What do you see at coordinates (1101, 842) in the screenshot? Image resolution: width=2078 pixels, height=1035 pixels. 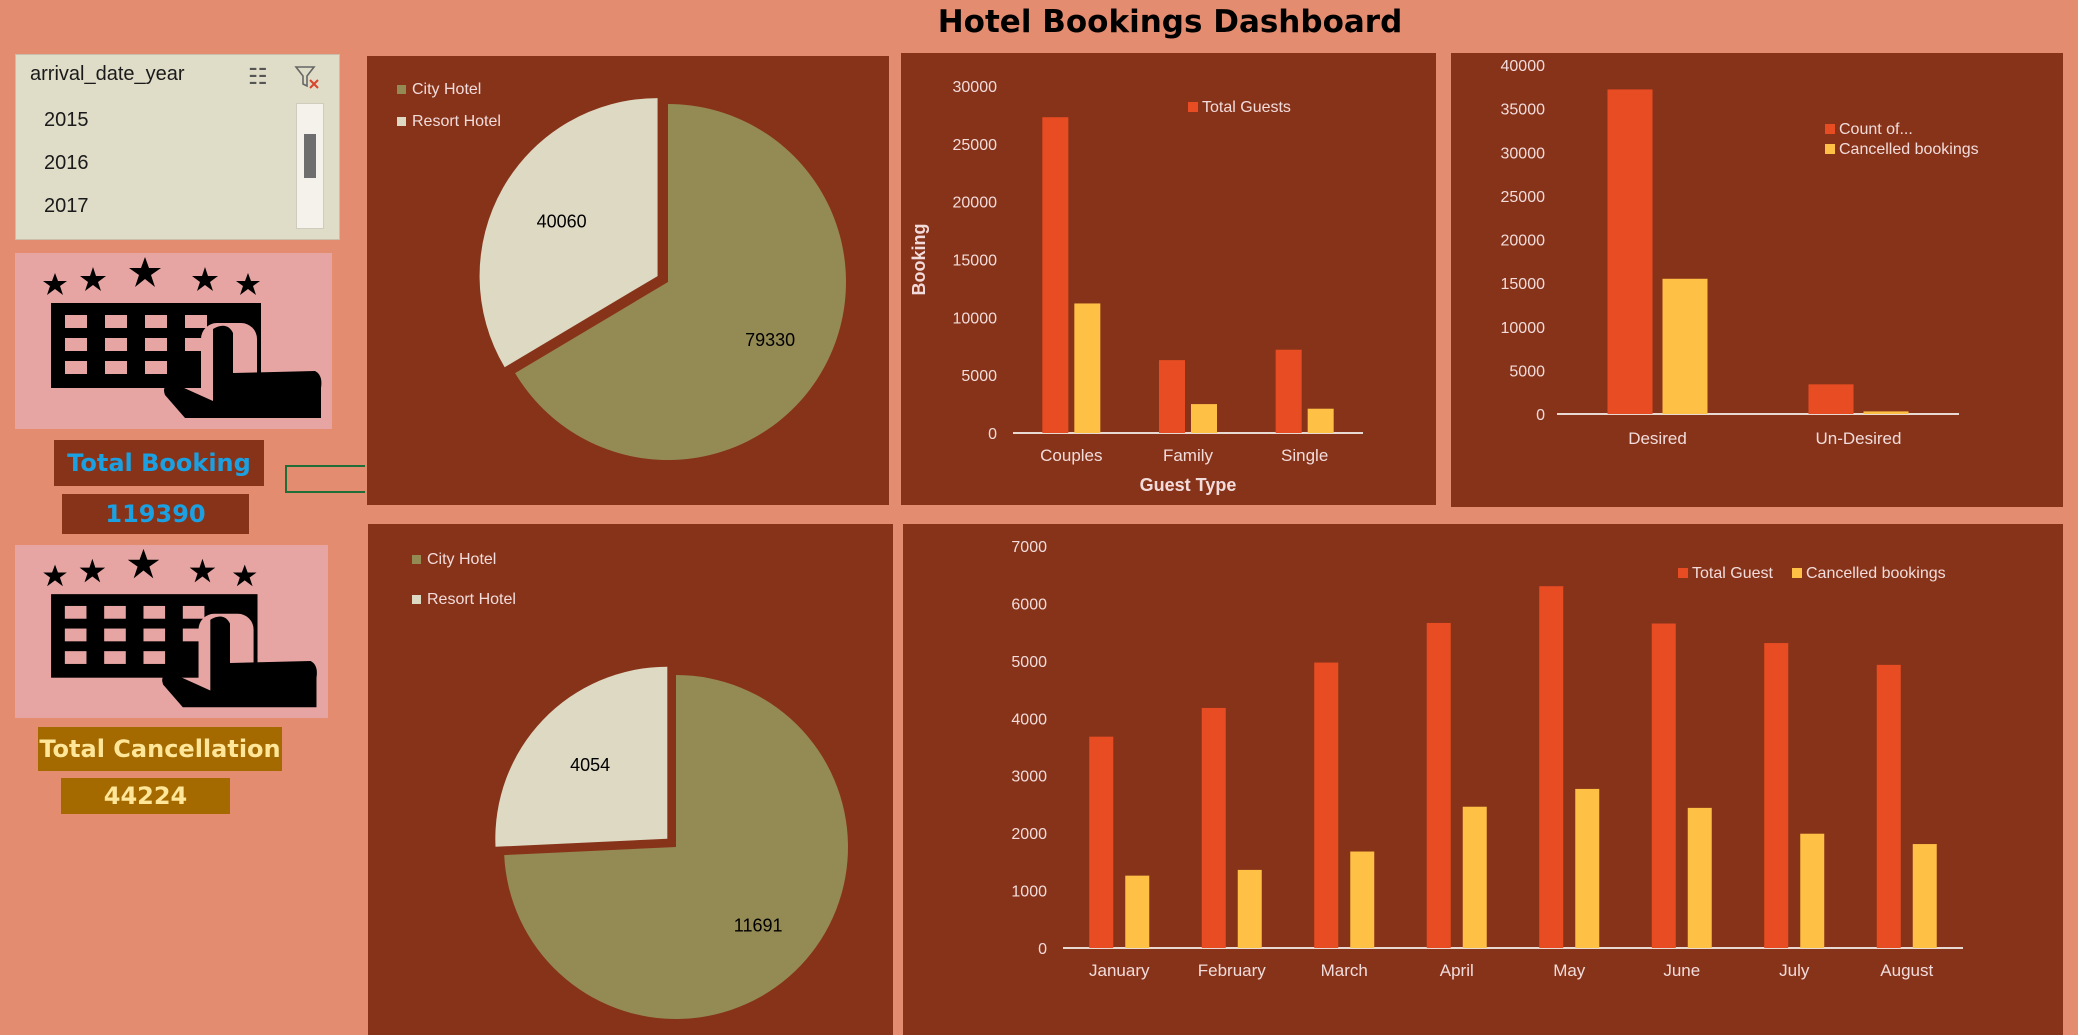 I see `bar-total-guest-january` at bounding box center [1101, 842].